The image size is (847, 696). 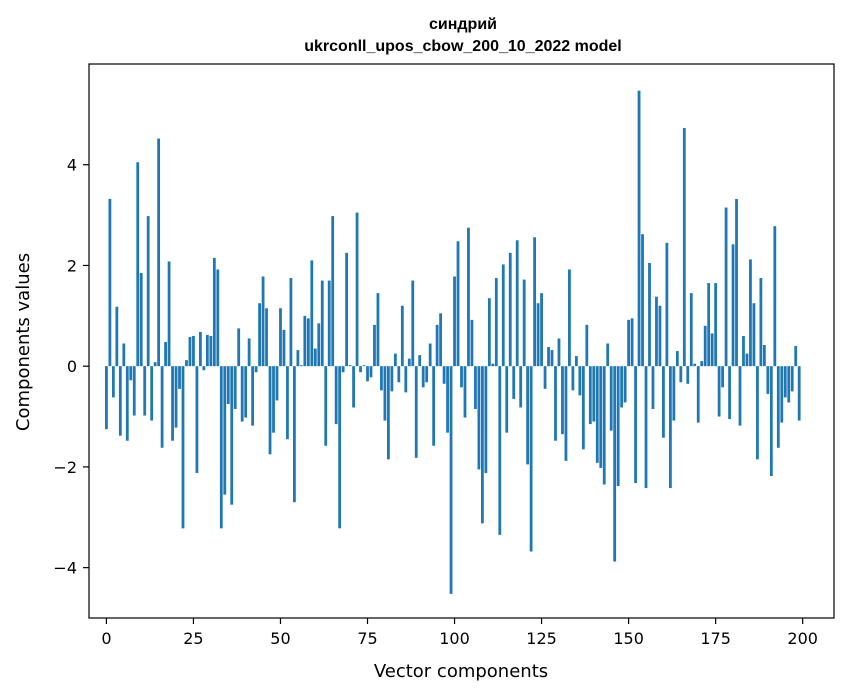 I want to click on y-tick-label: −4, so click(x=65, y=568).